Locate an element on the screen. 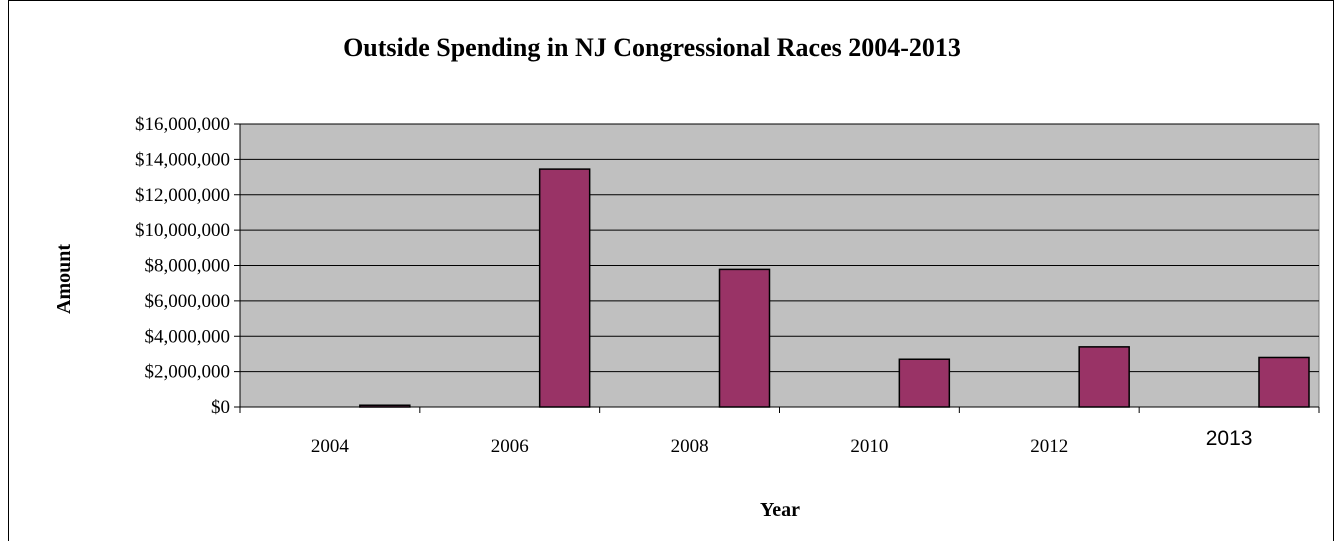  y-tick-label: $14,000,000 is located at coordinates (182, 159).